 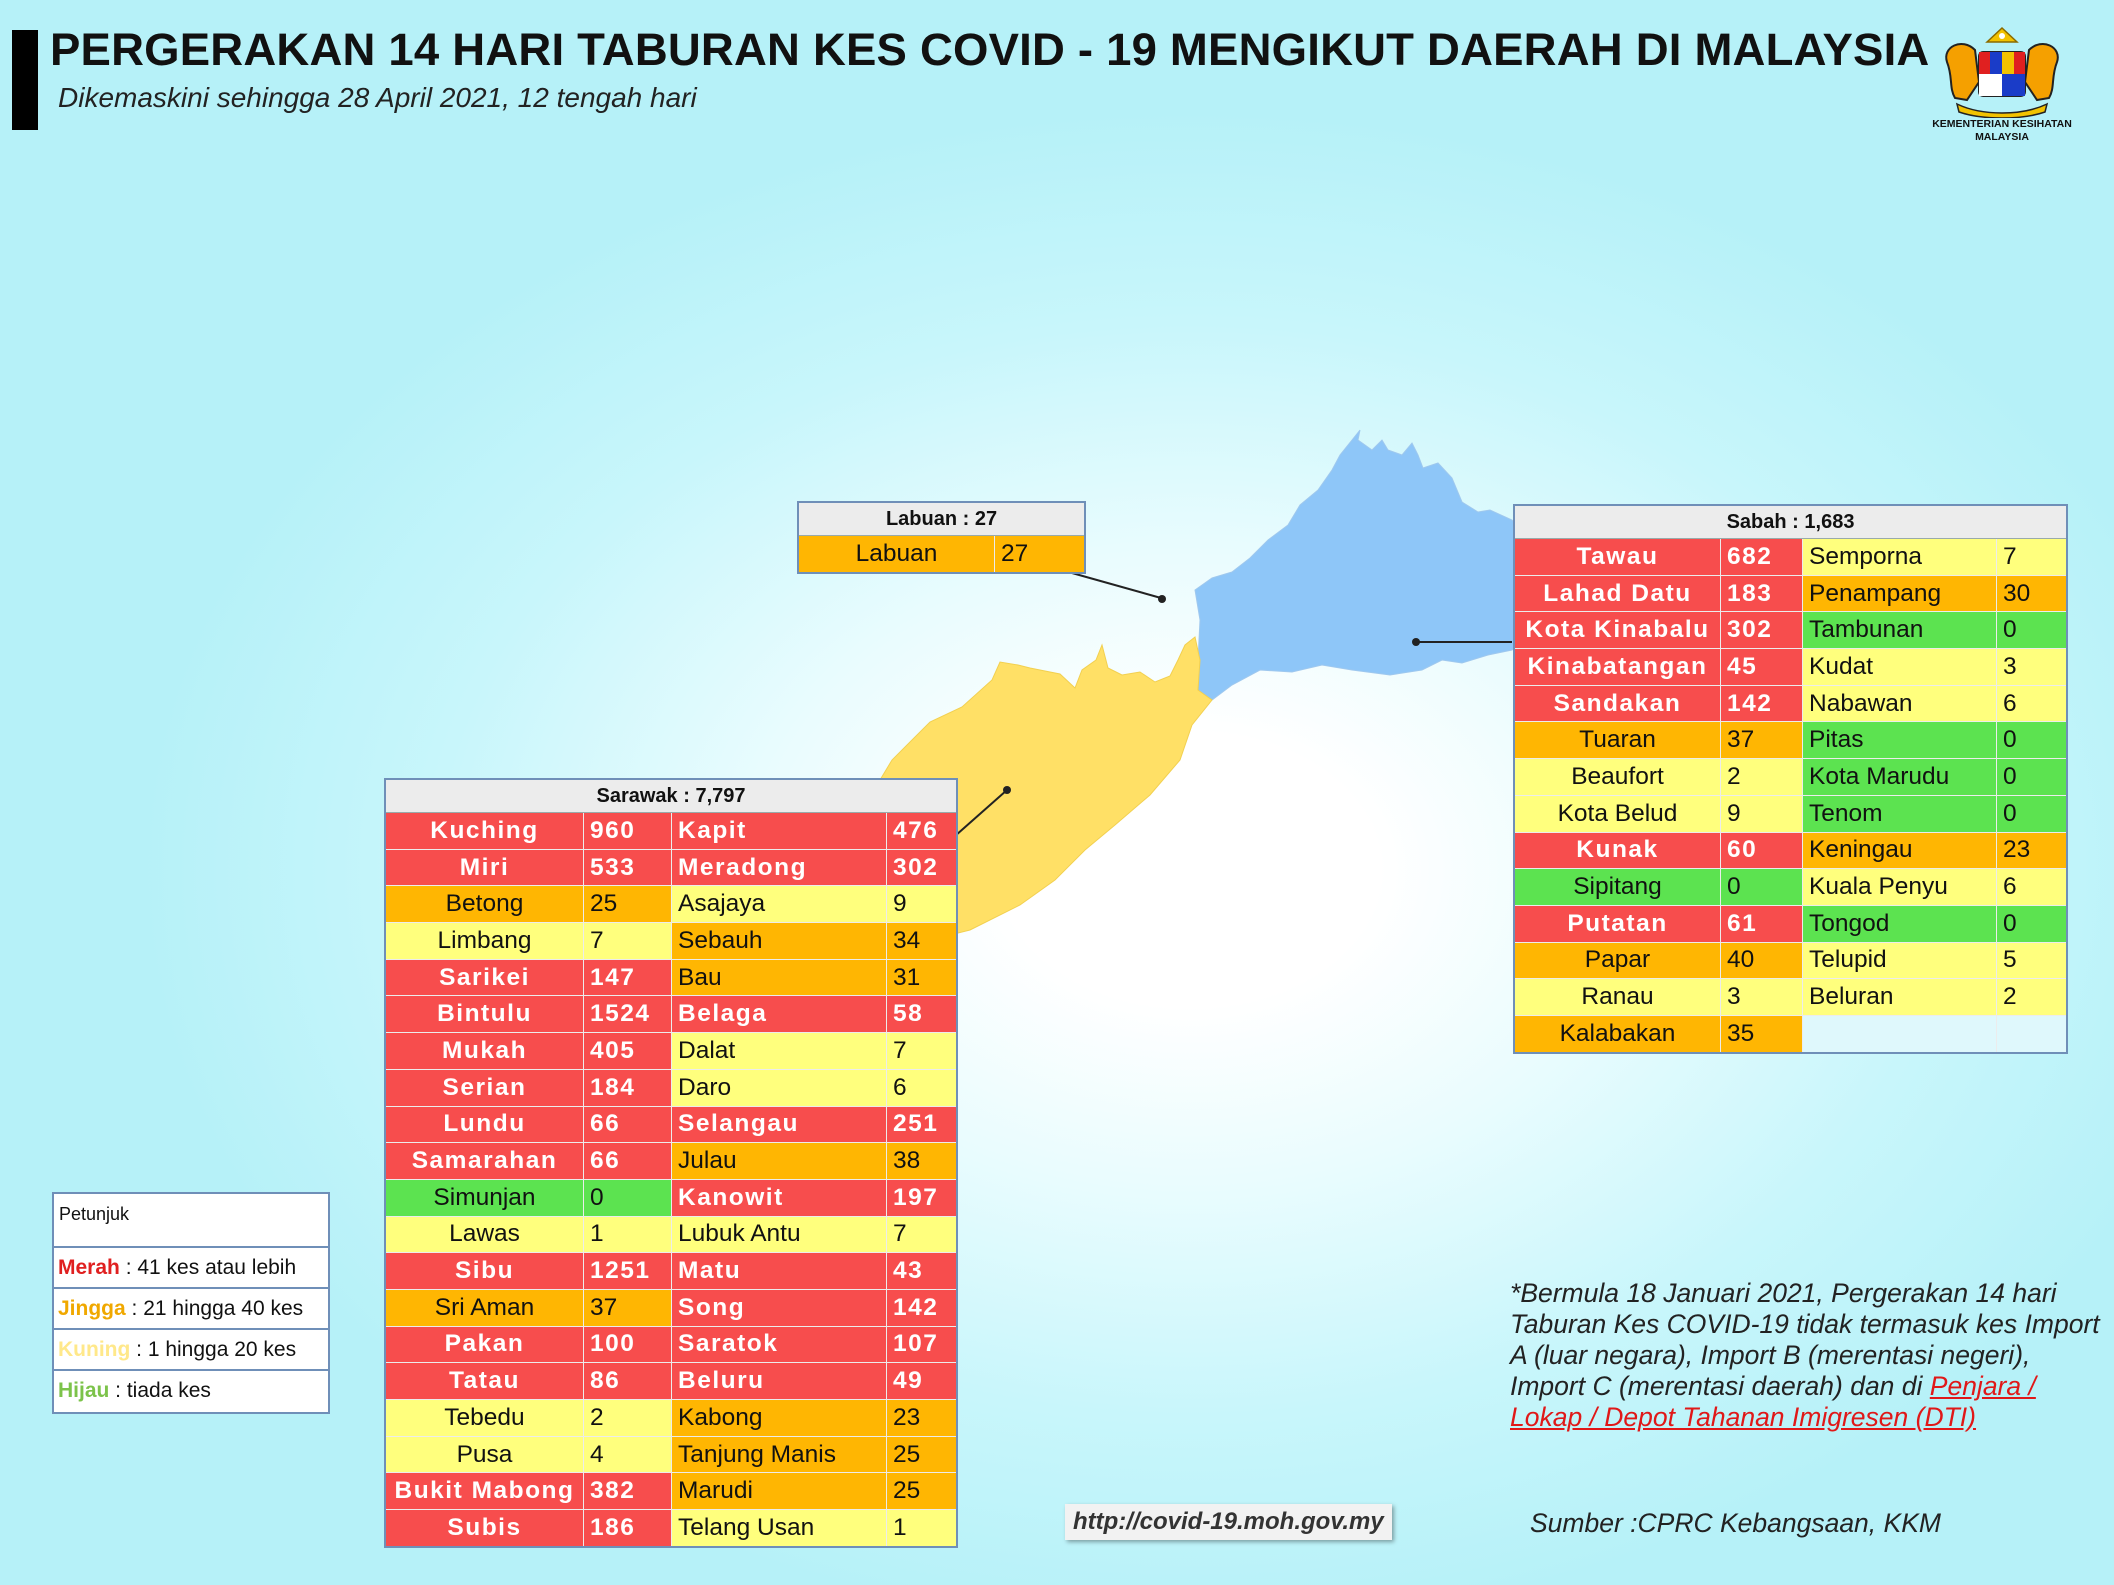 I want to click on district-name-sipitang: Sipitang, so click(x=1617, y=887).